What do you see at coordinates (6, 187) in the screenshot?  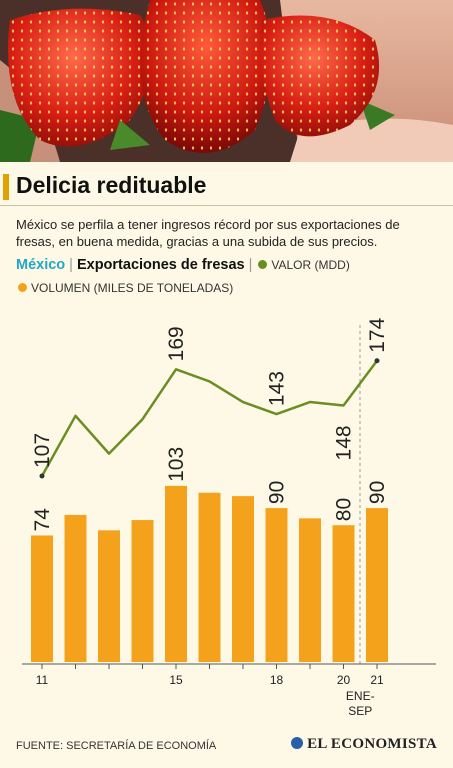 I see `title-accent-bar` at bounding box center [6, 187].